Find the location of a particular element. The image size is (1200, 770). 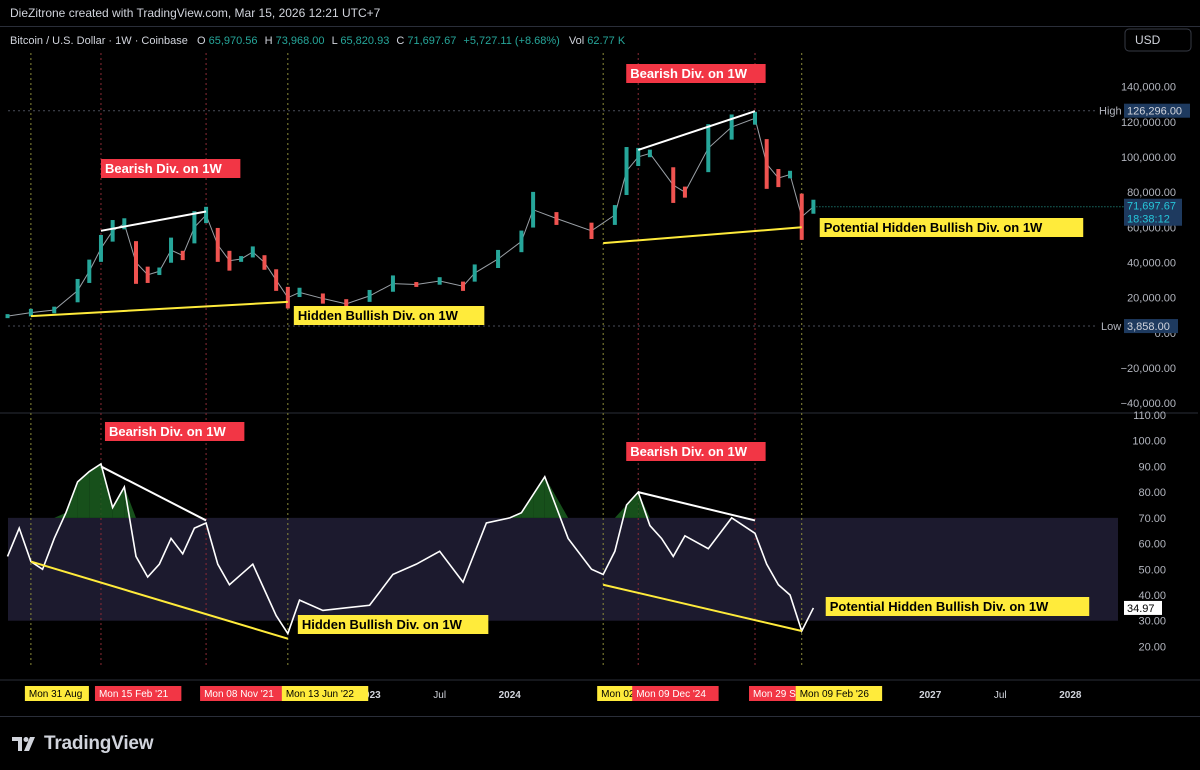

currency-button: USD is located at coordinates (1158, 40).